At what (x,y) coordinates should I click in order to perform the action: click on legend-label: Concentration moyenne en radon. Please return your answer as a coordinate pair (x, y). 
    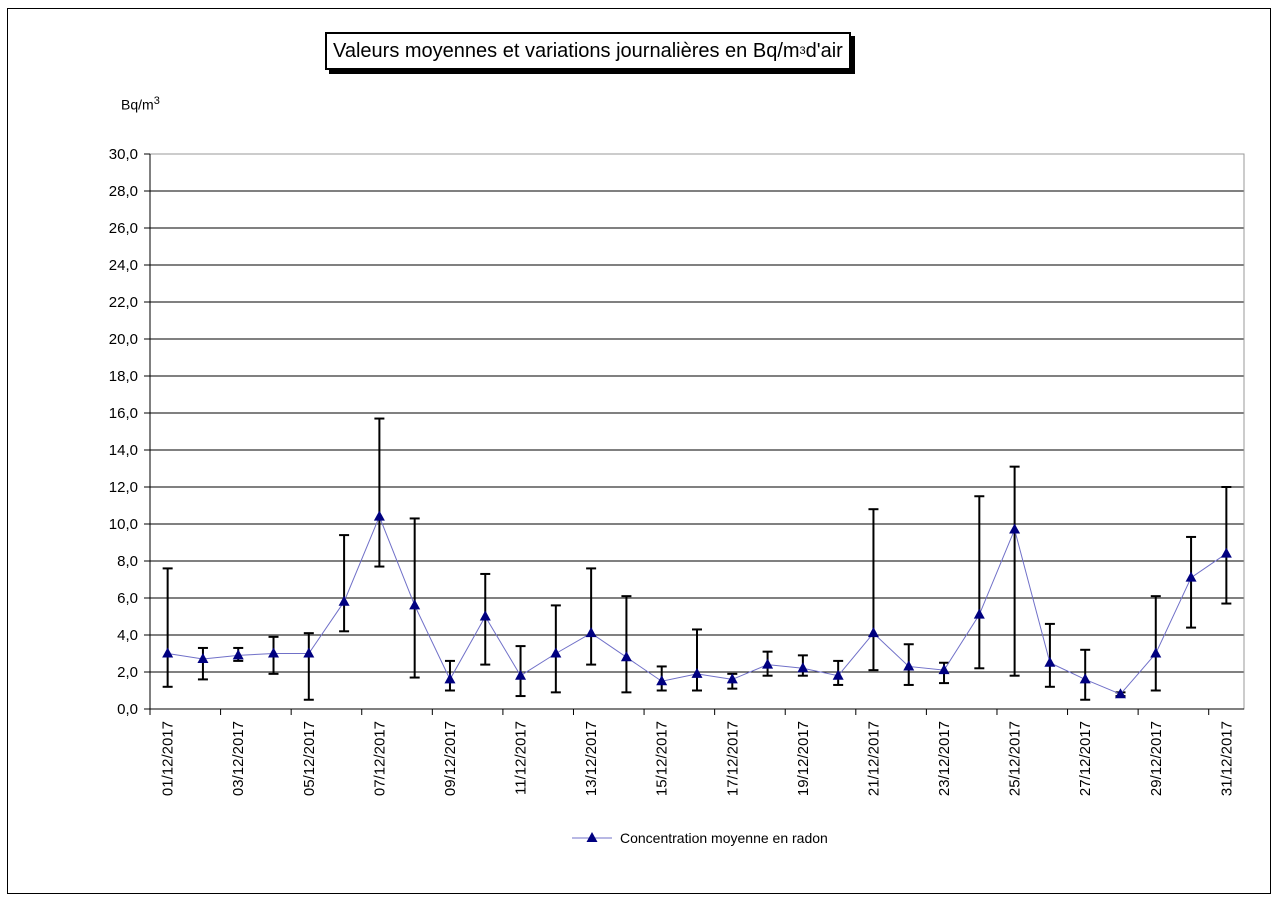
    Looking at the image, I should click on (724, 838).